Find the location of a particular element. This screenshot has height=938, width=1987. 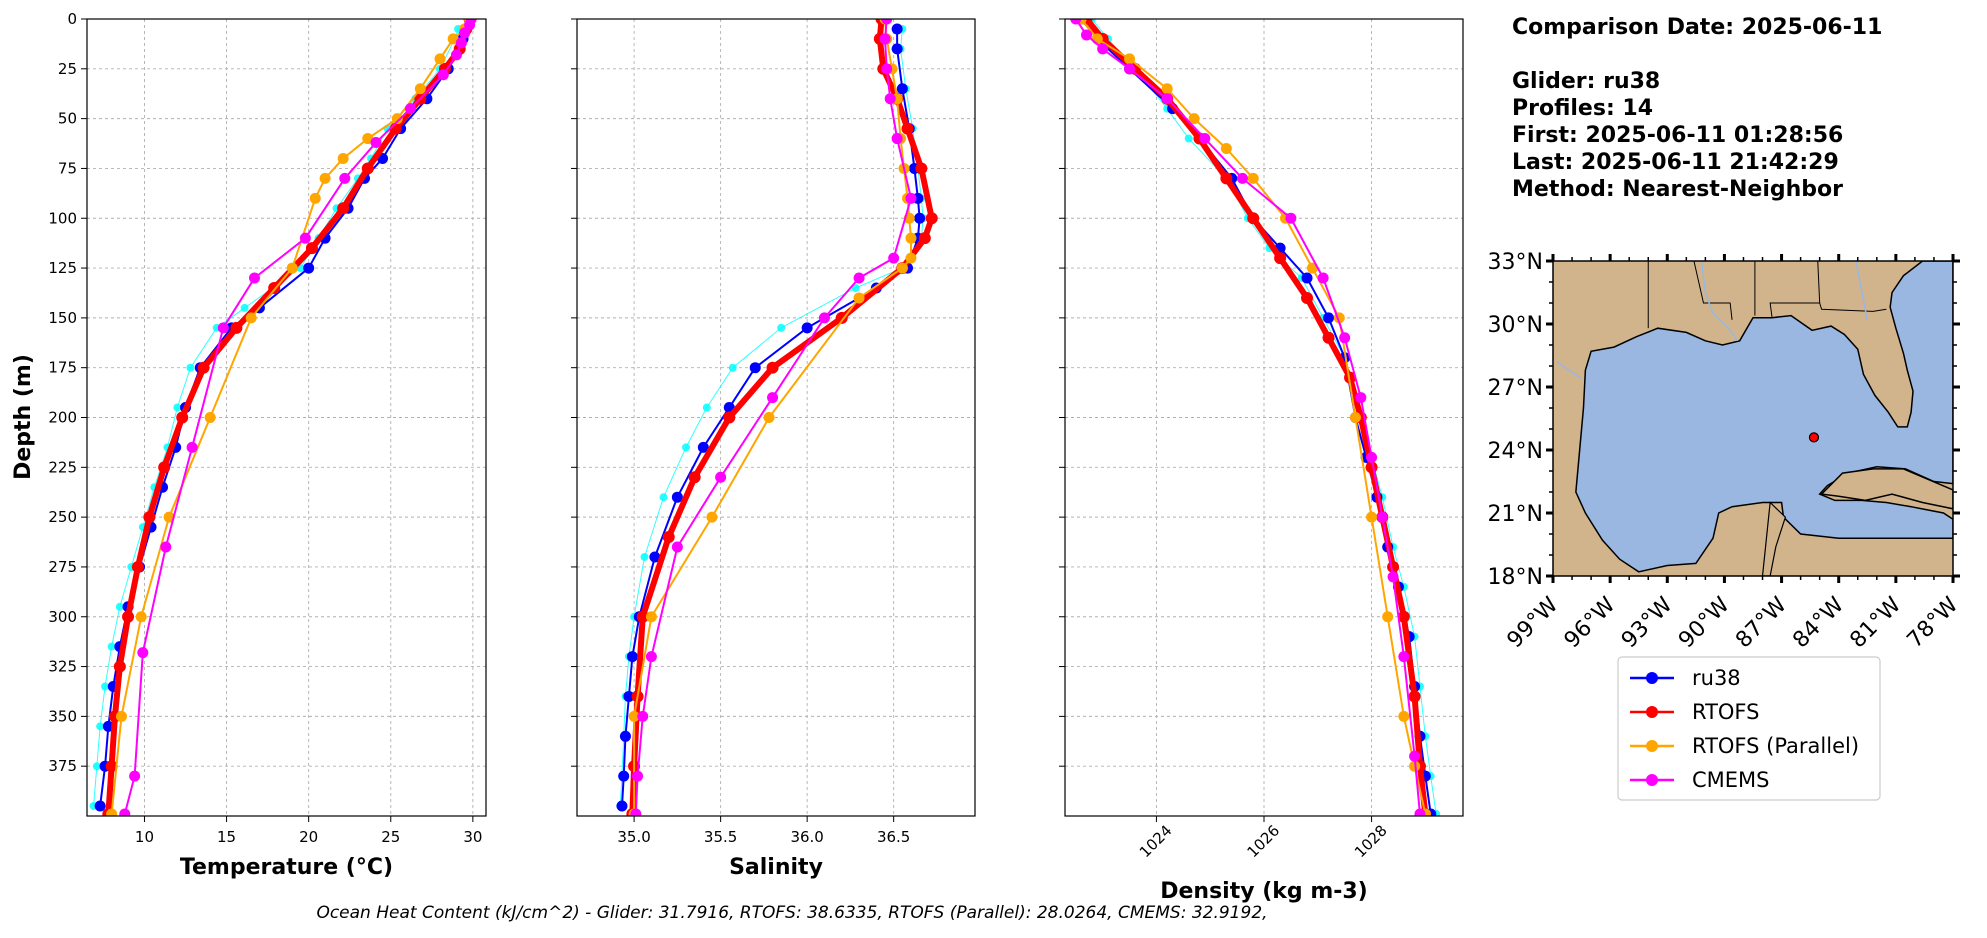

y-axis-label: Depth (m) is located at coordinates (23, 417).